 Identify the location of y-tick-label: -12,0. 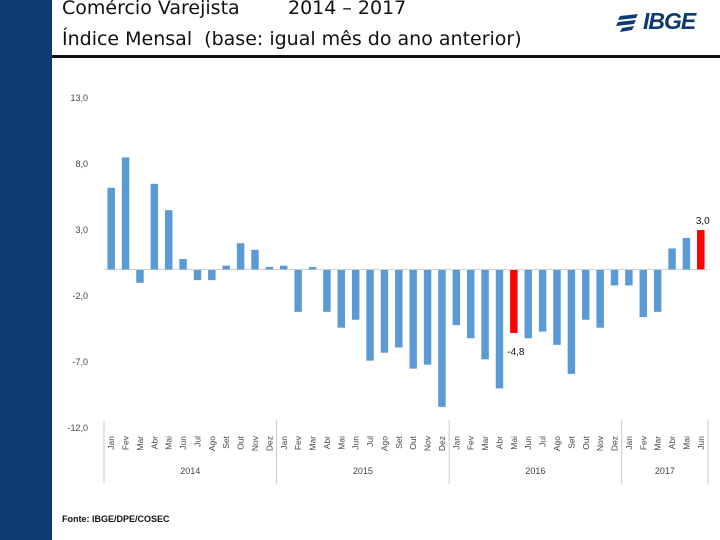
(77, 428).